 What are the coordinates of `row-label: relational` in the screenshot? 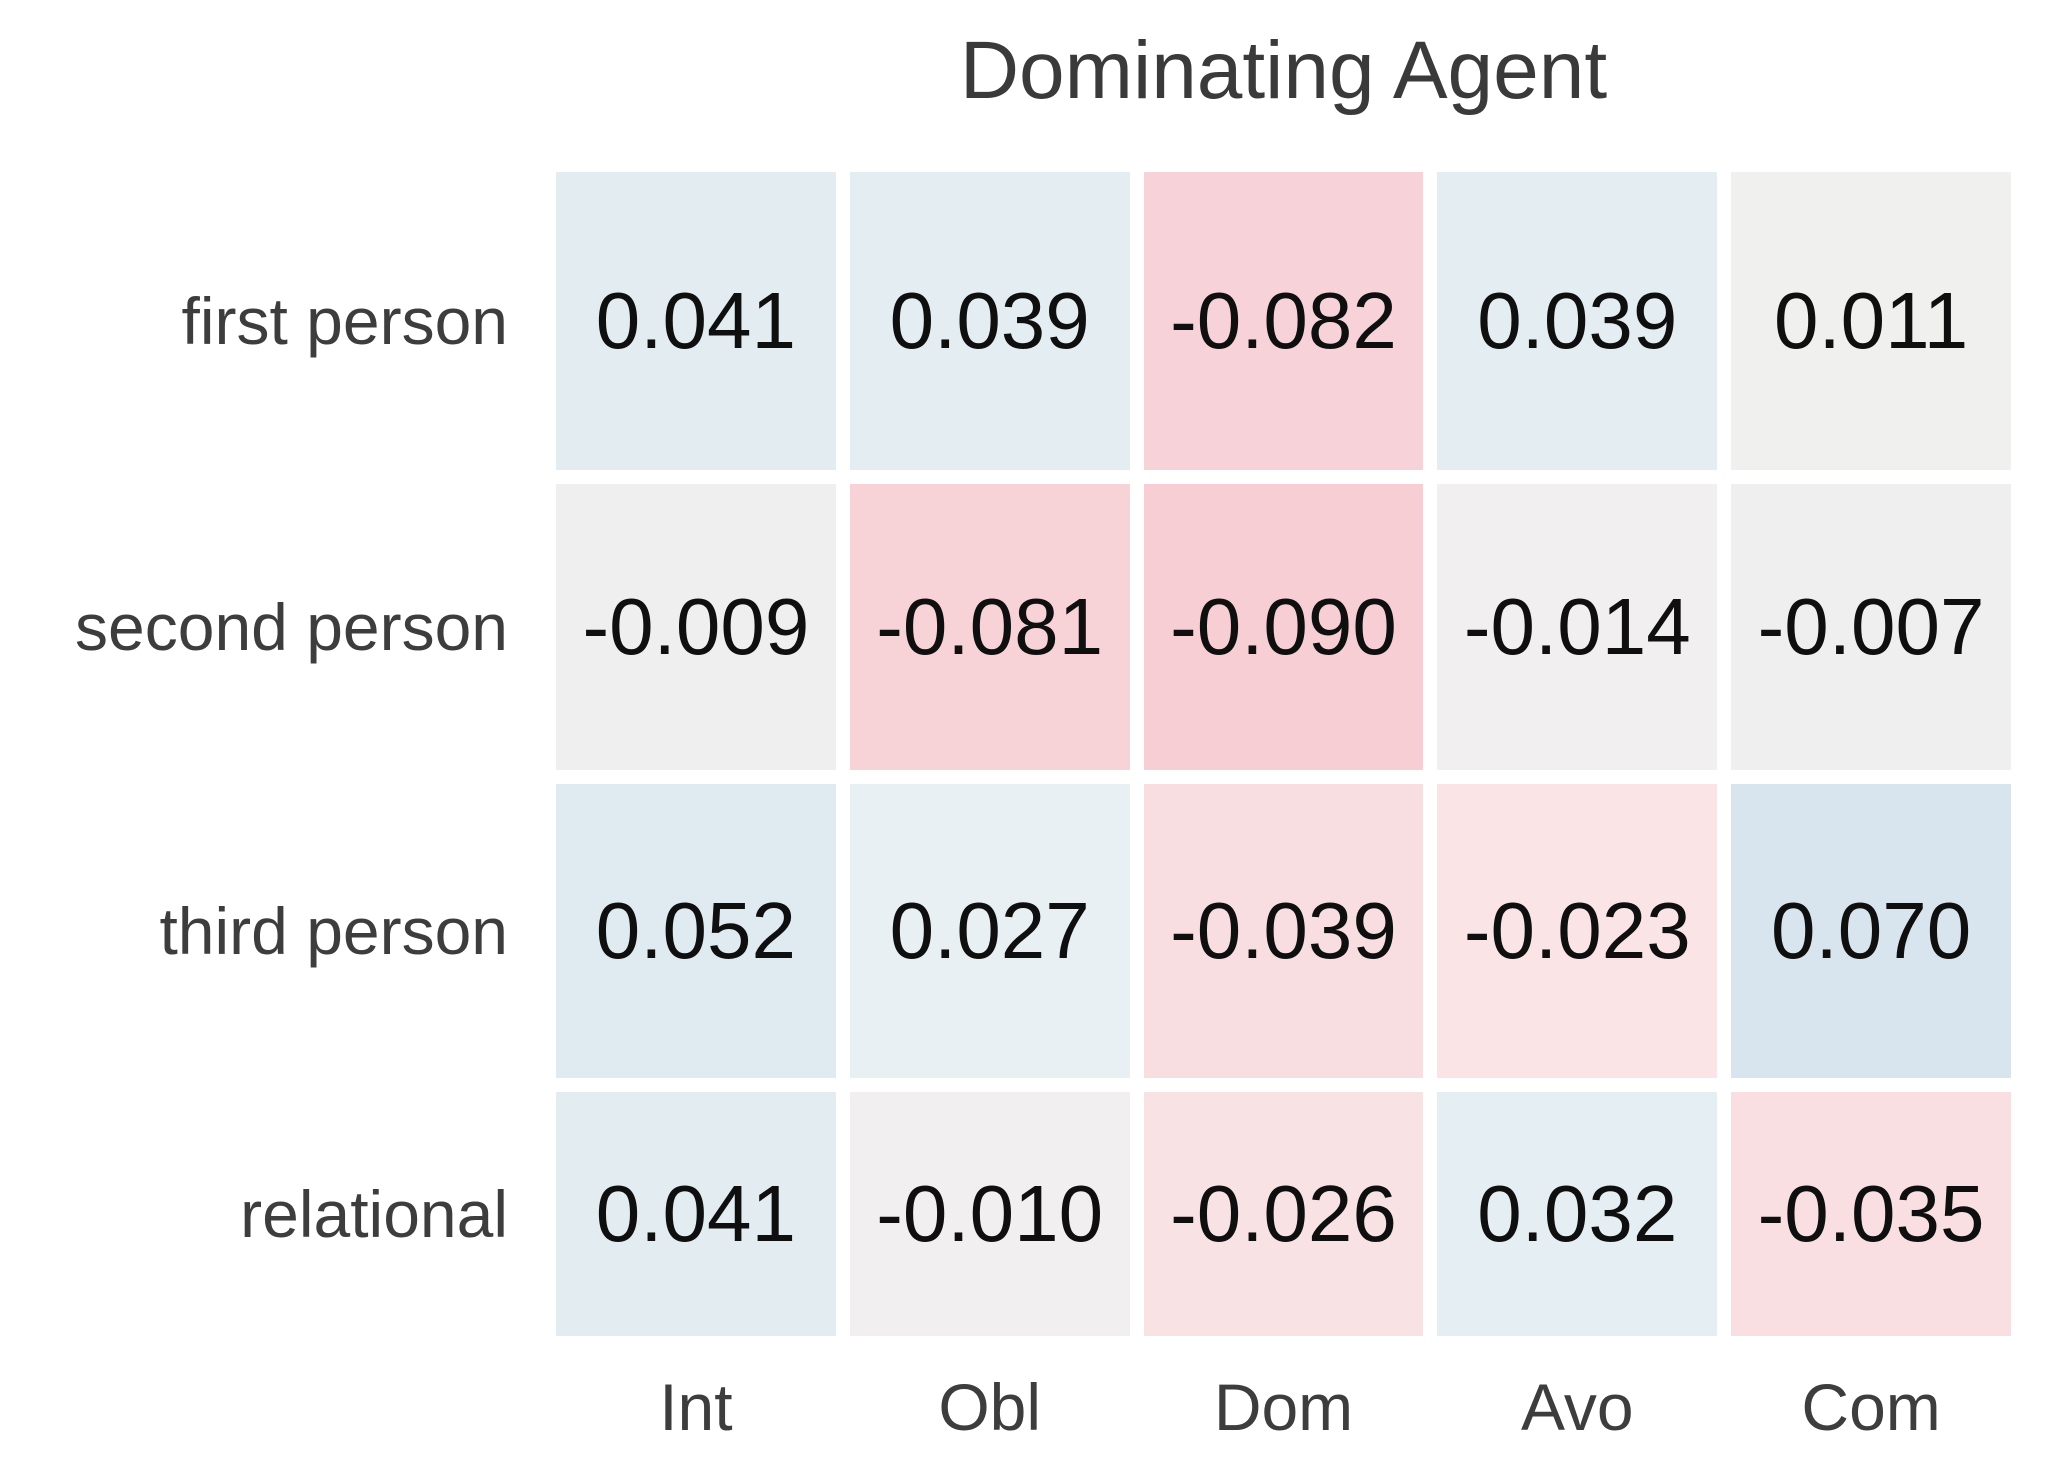 It's located at (374, 1214).